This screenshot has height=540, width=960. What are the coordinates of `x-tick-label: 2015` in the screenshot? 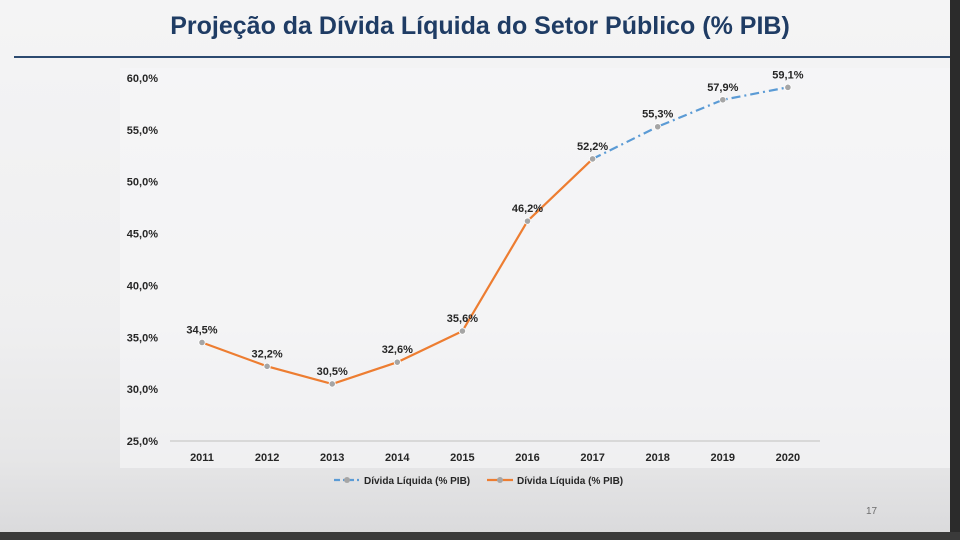 It's located at (462, 458).